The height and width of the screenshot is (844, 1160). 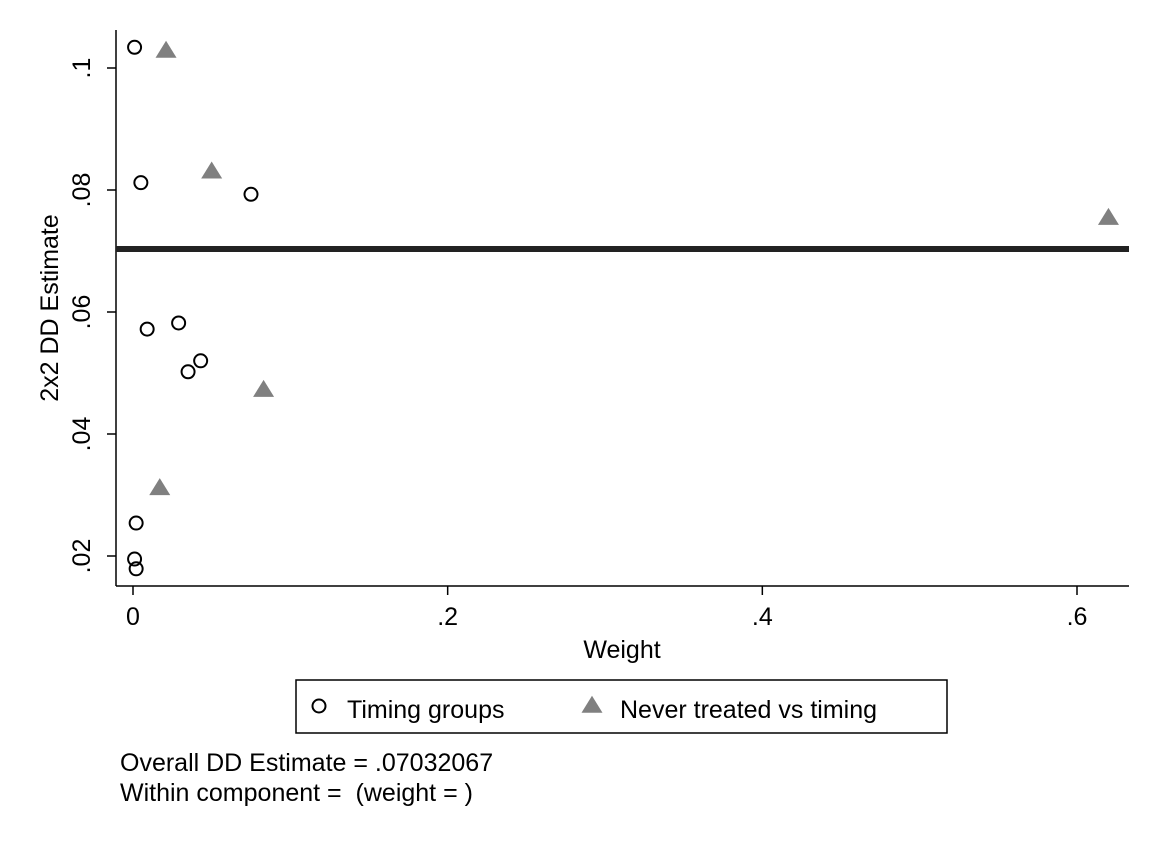 What do you see at coordinates (50, 308) in the screenshot?
I see `y-axis-title: 2x2 DD Estimate` at bounding box center [50, 308].